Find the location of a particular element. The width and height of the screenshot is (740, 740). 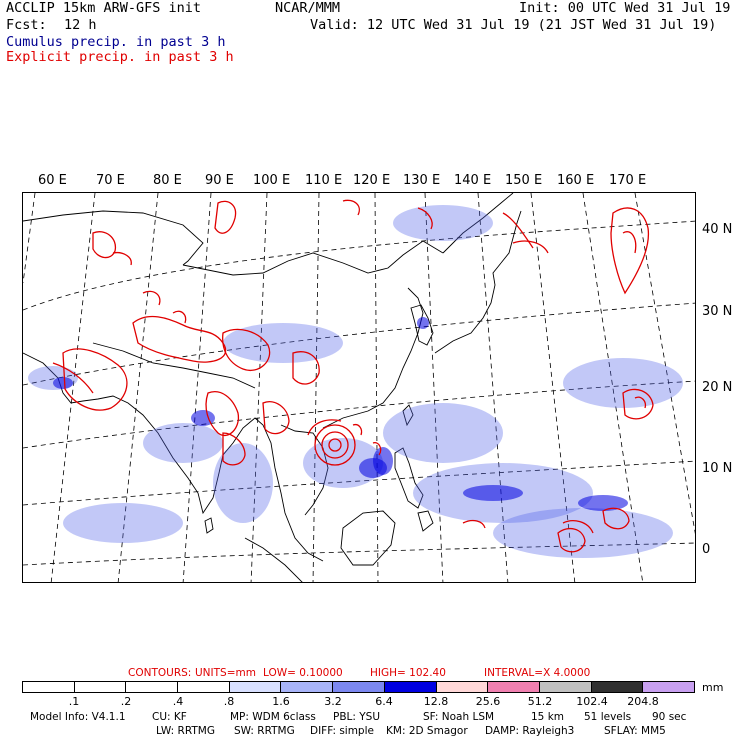

lat-label: 20 N is located at coordinates (717, 387).